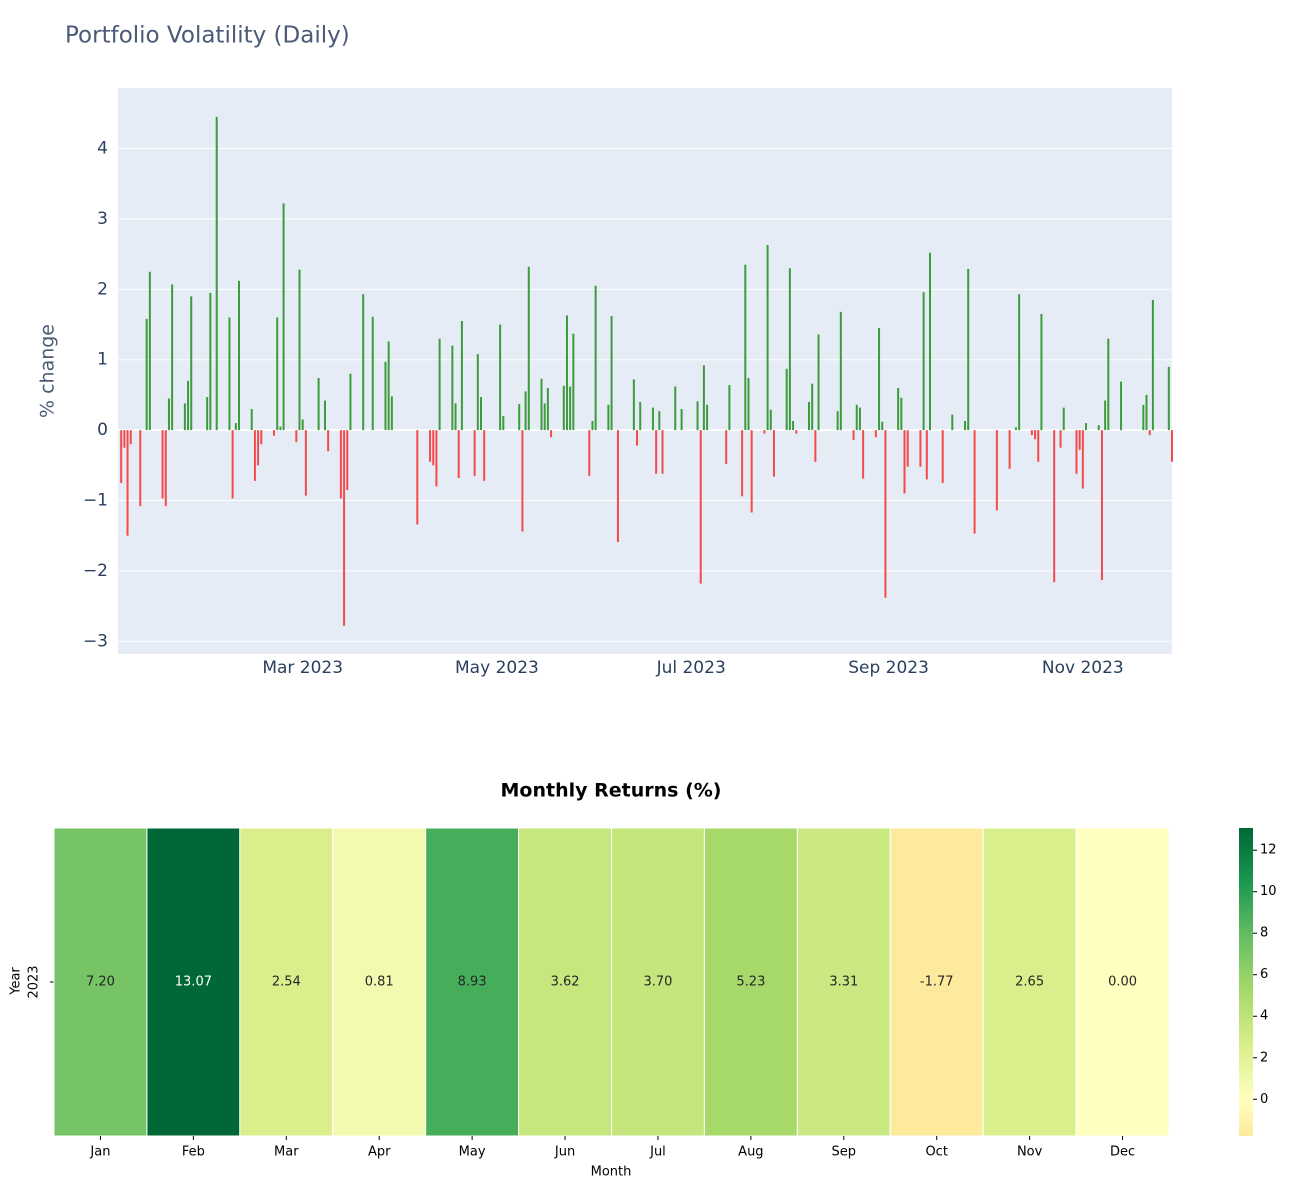 The image size is (1291, 1189). I want to click on cell-label: 3.62, so click(565, 982).